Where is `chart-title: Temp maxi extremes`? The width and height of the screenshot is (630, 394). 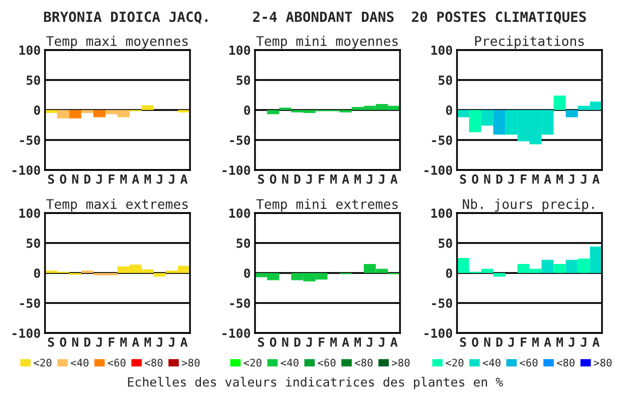
chart-title: Temp maxi extremes is located at coordinates (117, 205).